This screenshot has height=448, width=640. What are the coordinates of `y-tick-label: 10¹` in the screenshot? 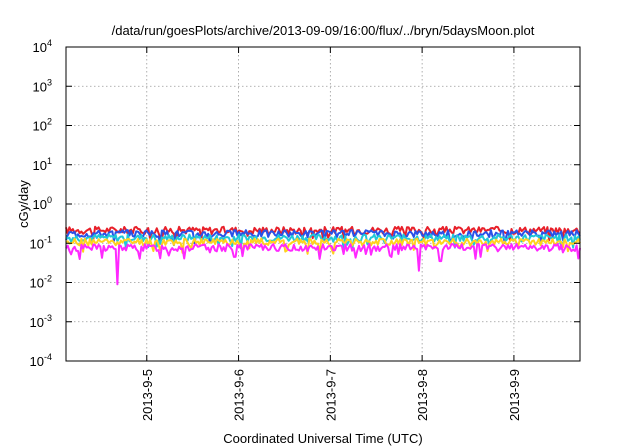 It's located at (42, 164).